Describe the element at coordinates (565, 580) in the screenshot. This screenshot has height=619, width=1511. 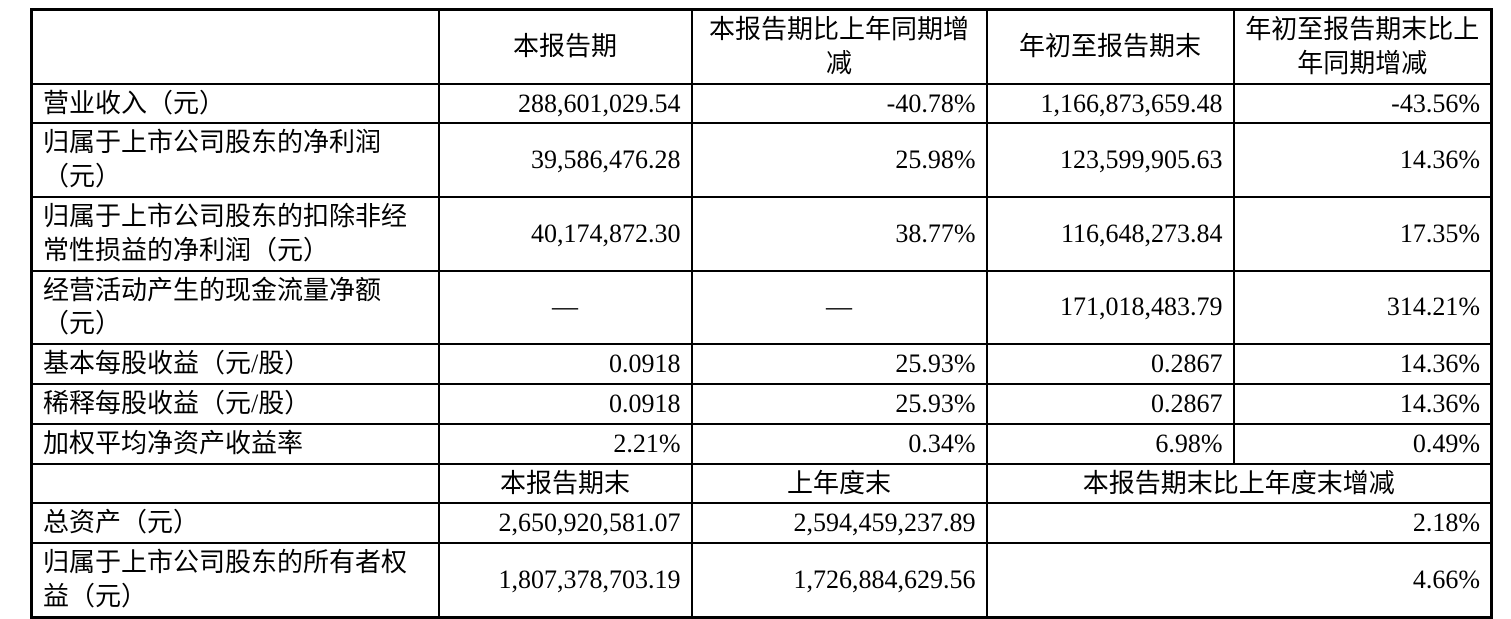
I see `cell-value: 1,807,378,703.19` at that location.